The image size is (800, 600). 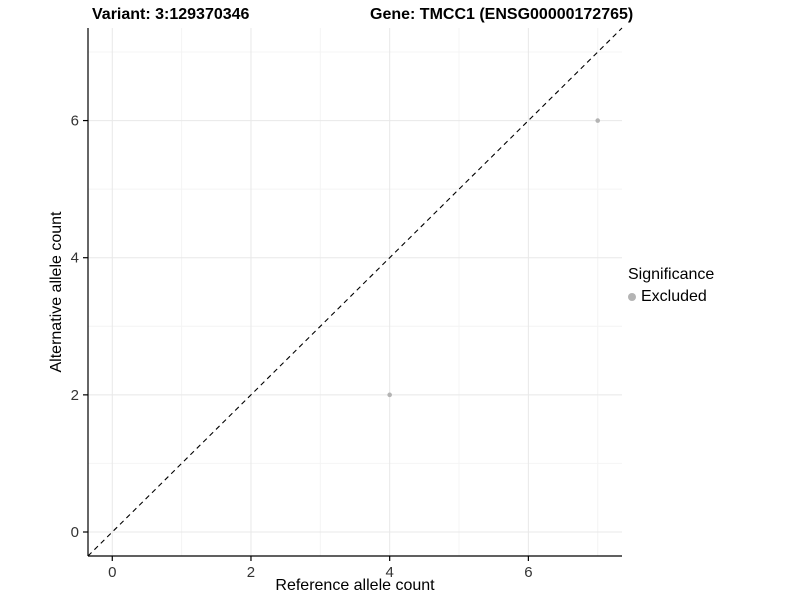 I want to click on x-tick-label: 2, so click(x=251, y=572).